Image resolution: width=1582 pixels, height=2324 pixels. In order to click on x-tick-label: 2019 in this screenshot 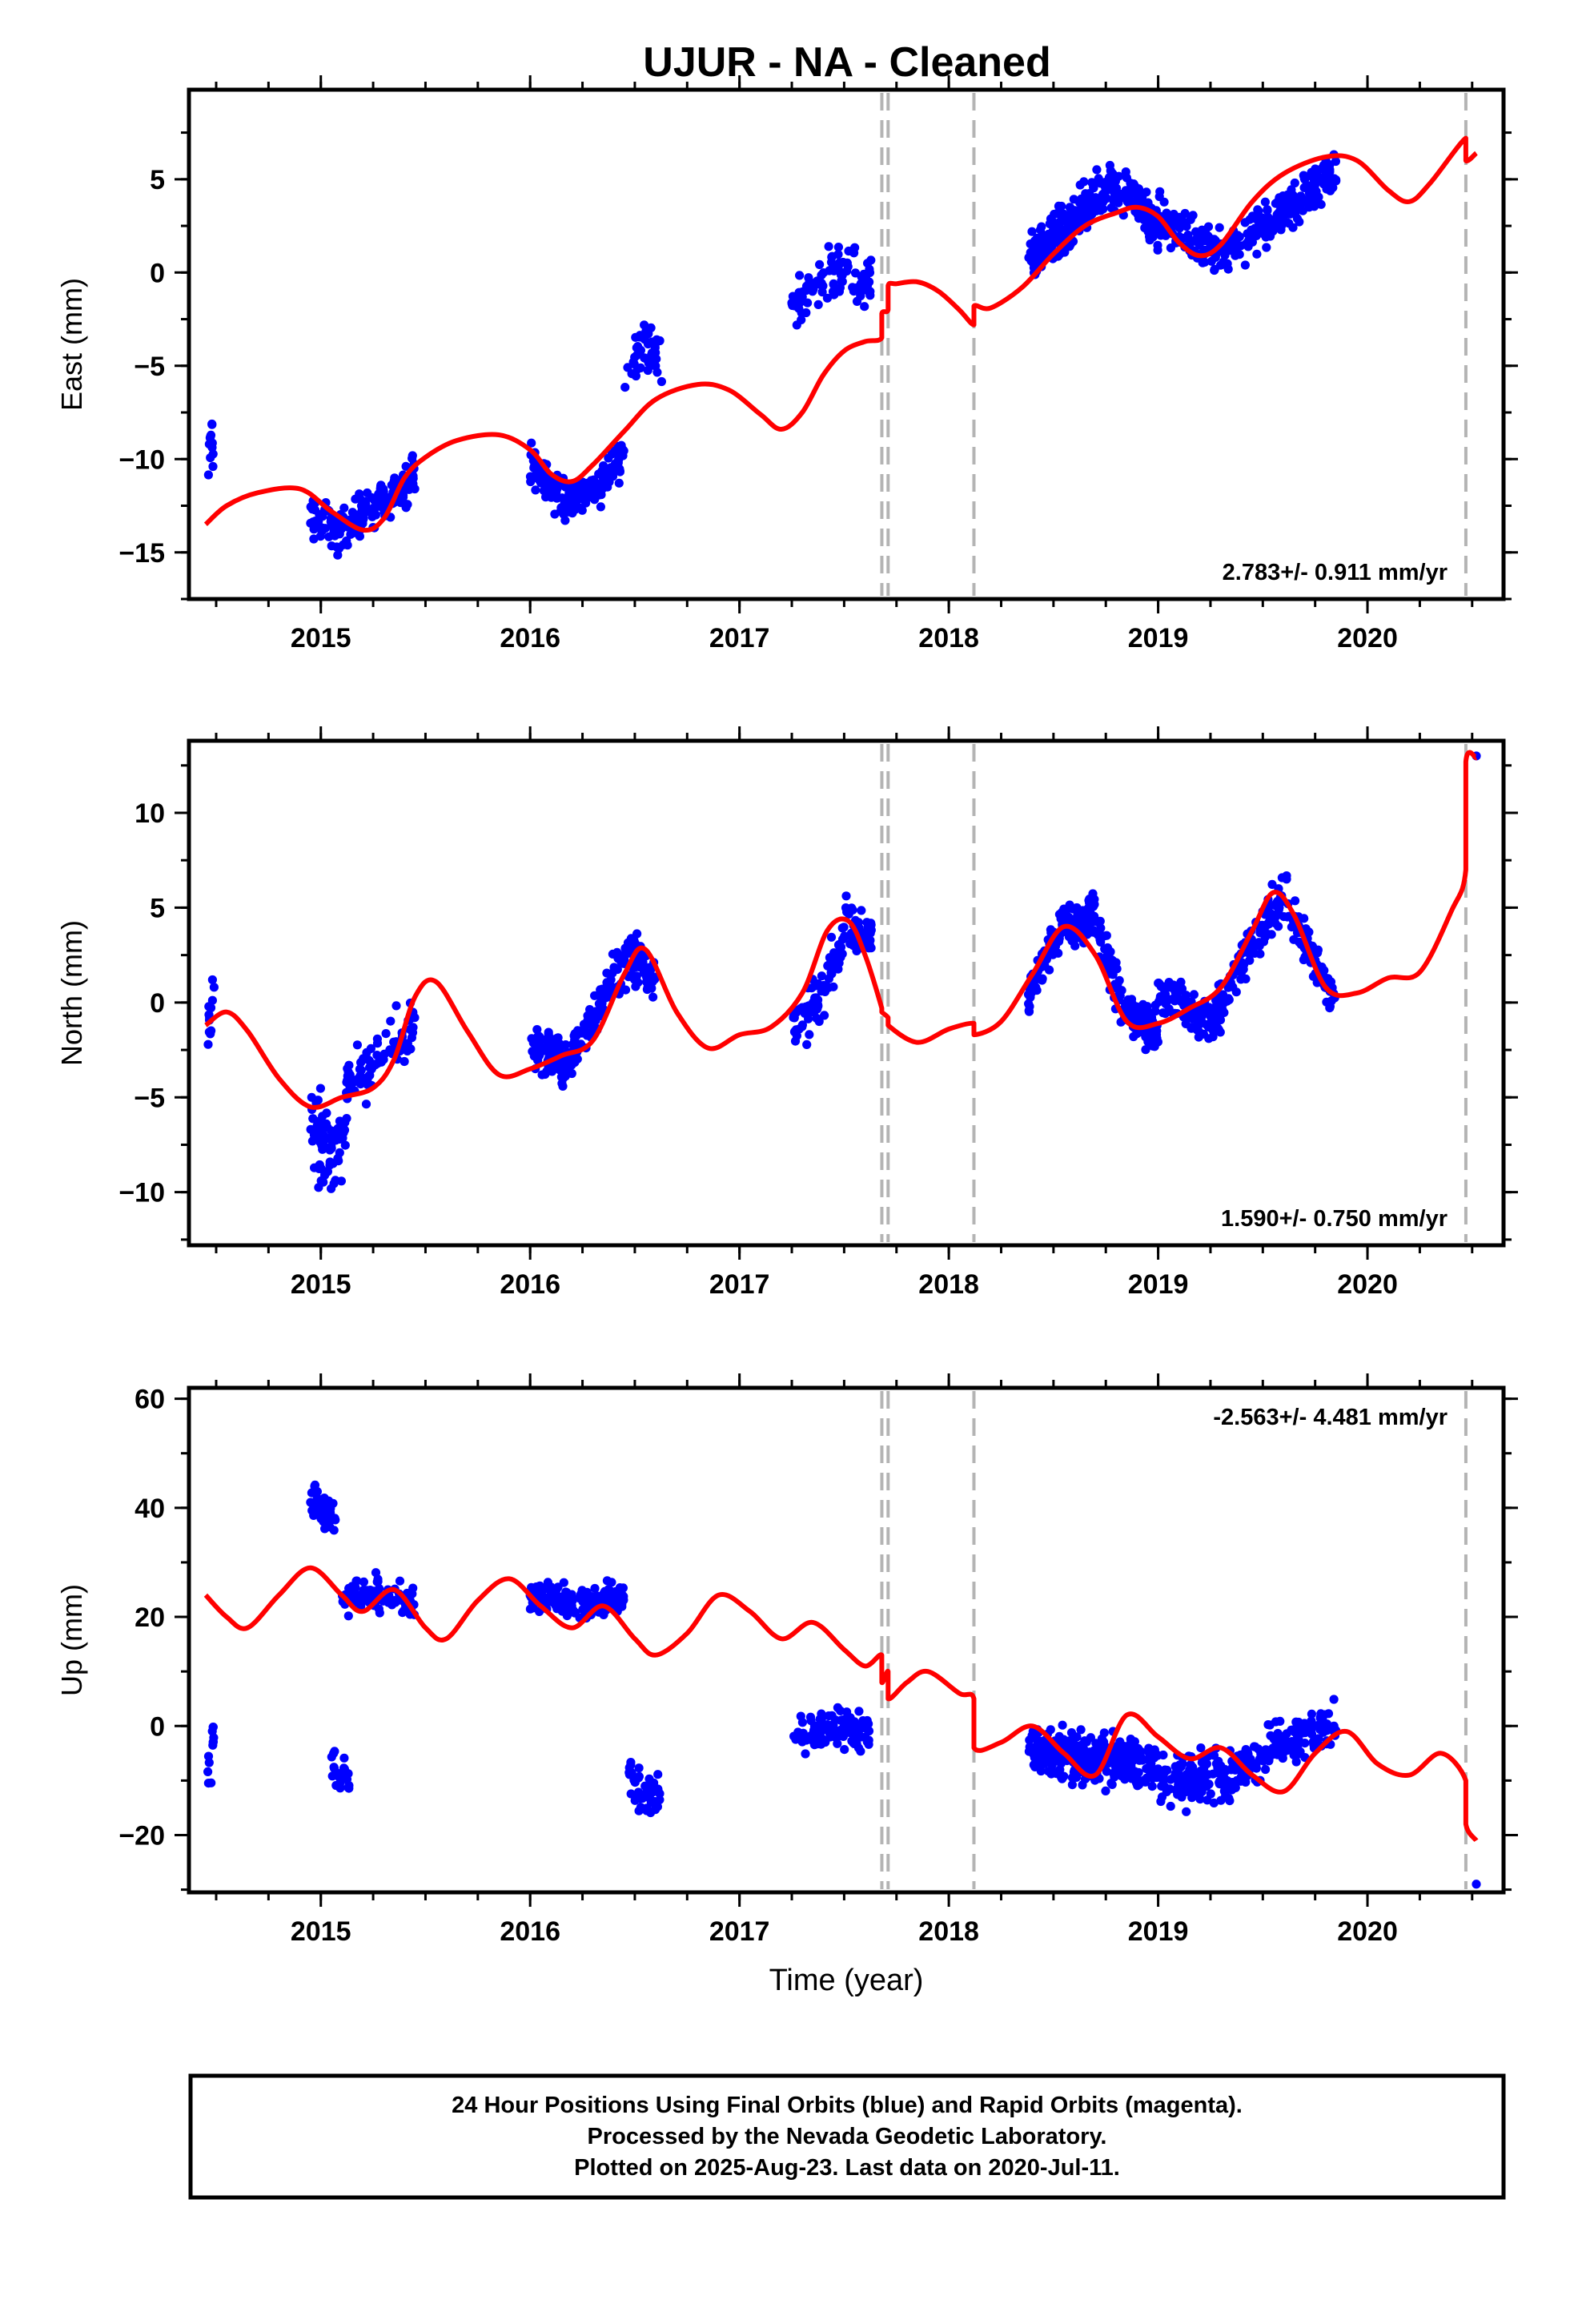, I will do `click(1158, 1931)`.